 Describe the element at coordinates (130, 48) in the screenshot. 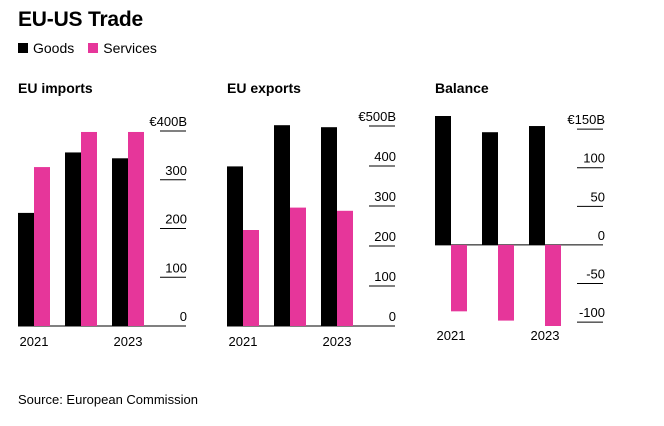

I see `legend-label-services: Services` at that location.